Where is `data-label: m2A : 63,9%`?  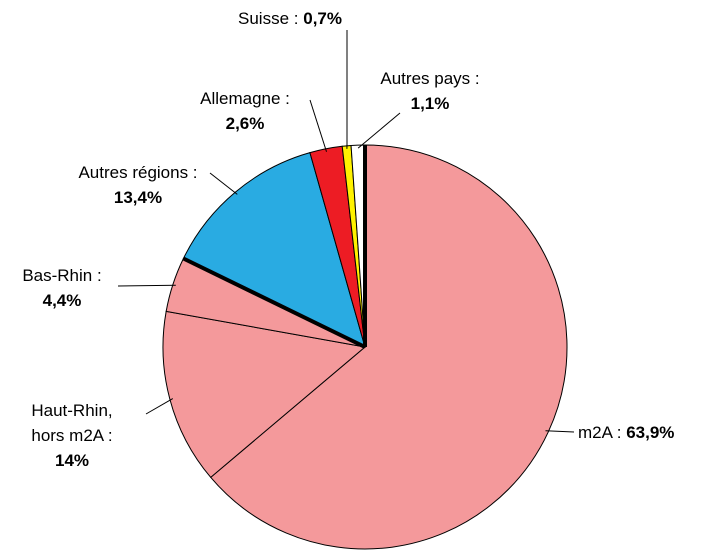
data-label: m2A : 63,9% is located at coordinates (626, 432).